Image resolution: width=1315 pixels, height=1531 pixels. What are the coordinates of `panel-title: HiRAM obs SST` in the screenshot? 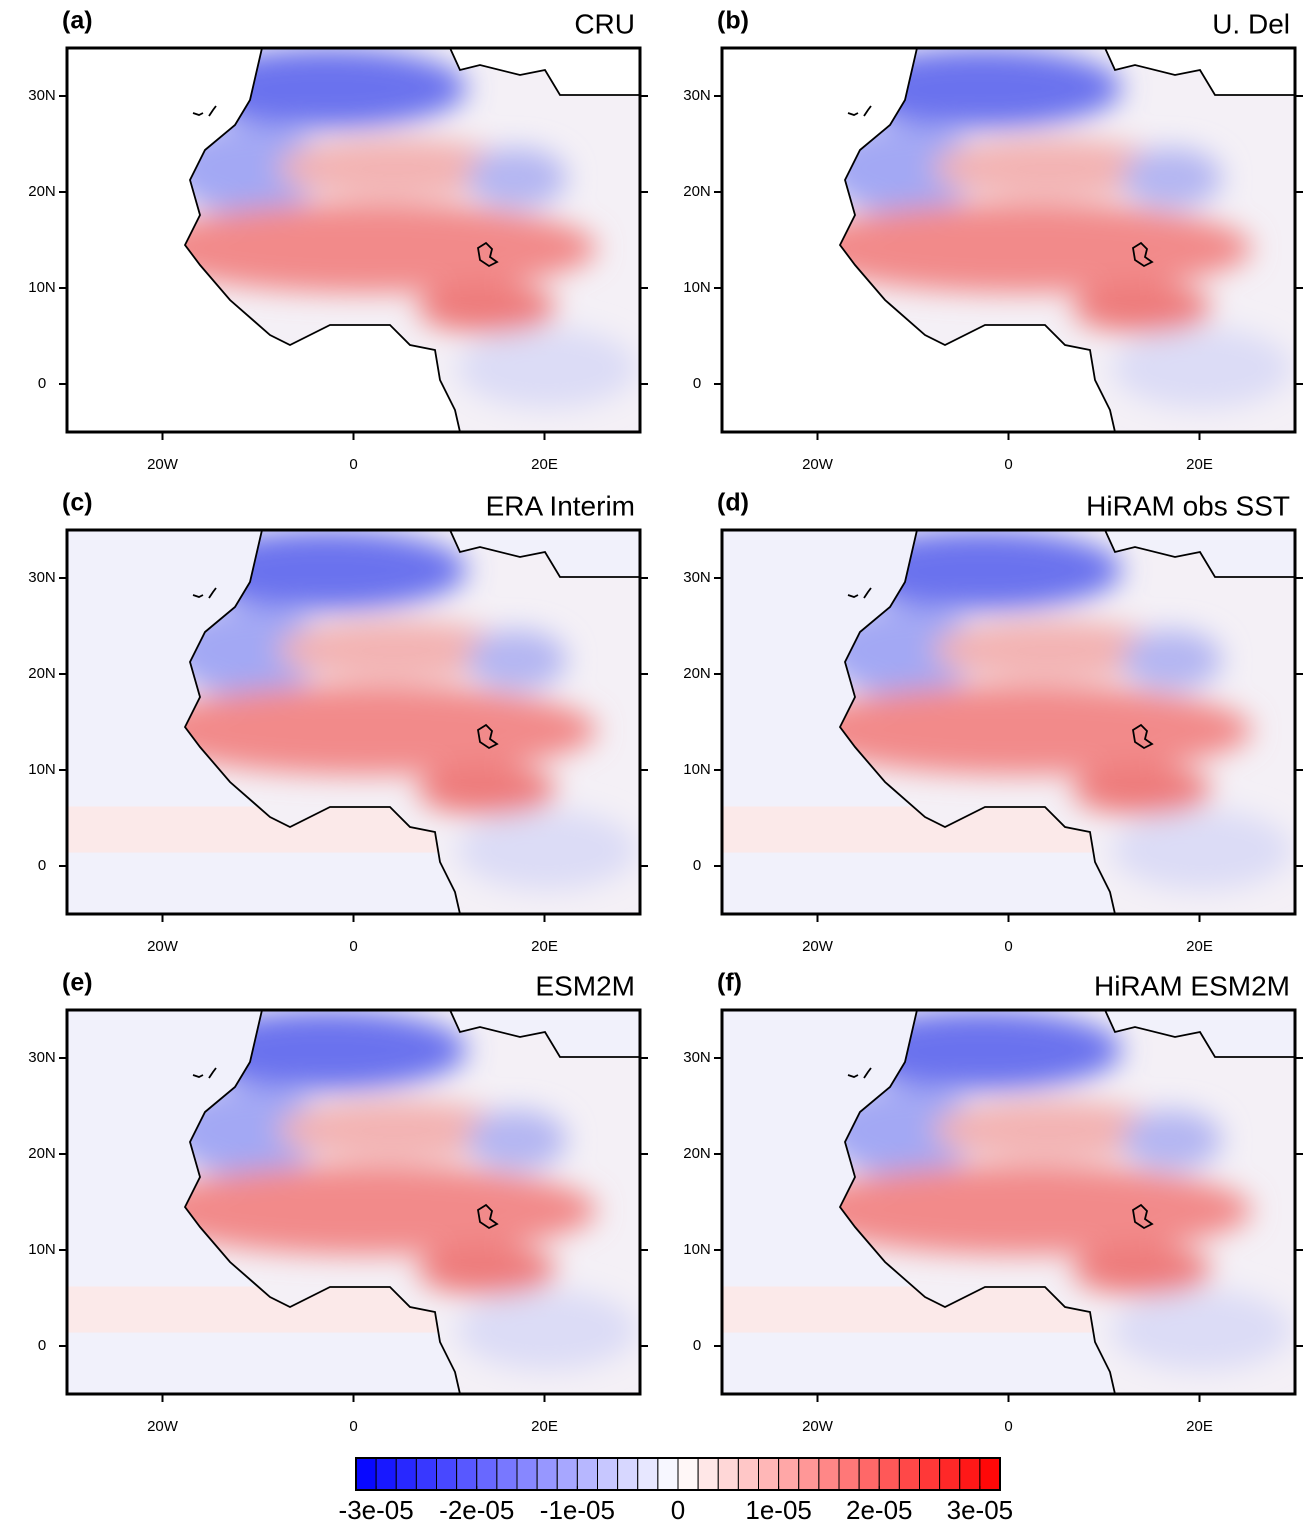 It's located at (1188, 505).